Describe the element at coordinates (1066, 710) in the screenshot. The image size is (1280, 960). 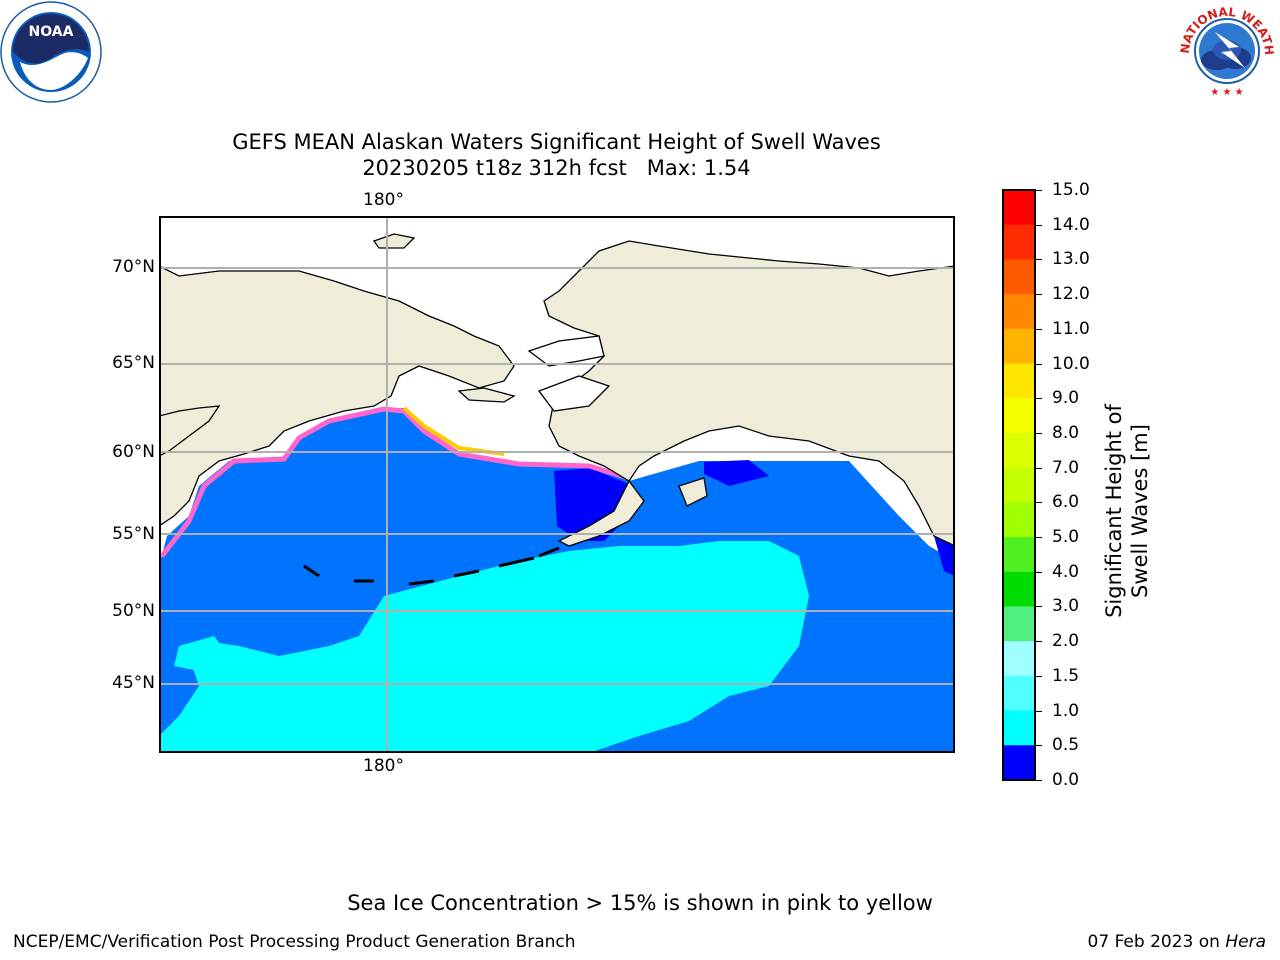
I see `colorbar-tick-label: 1.0` at that location.